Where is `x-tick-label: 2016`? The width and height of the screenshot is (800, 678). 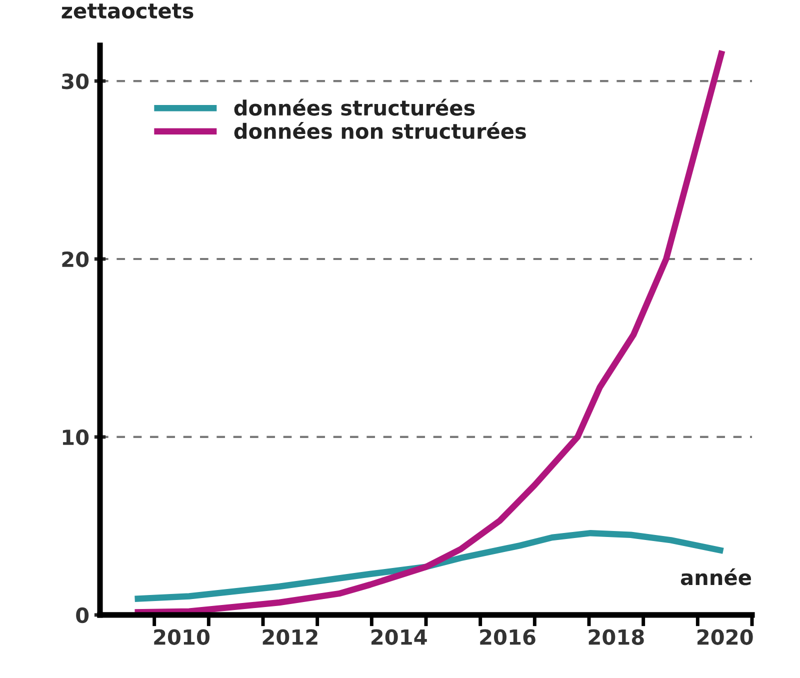 x-tick-label: 2016 is located at coordinates (508, 637).